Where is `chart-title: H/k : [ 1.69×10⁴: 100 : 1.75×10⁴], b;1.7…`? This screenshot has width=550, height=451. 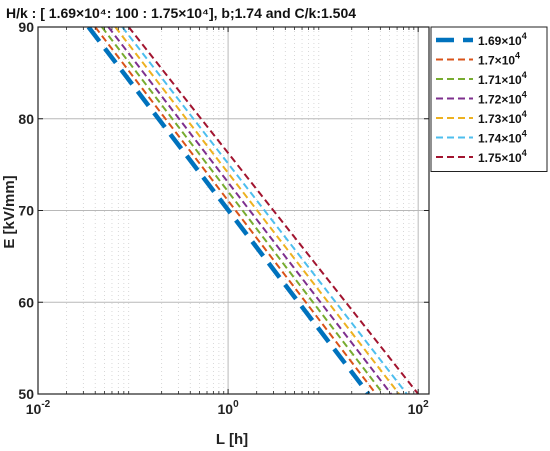 chart-title: H/k : [ 1.69×10⁴: 100 : 1.75×10⁴], b;1.7… is located at coordinates (181, 13).